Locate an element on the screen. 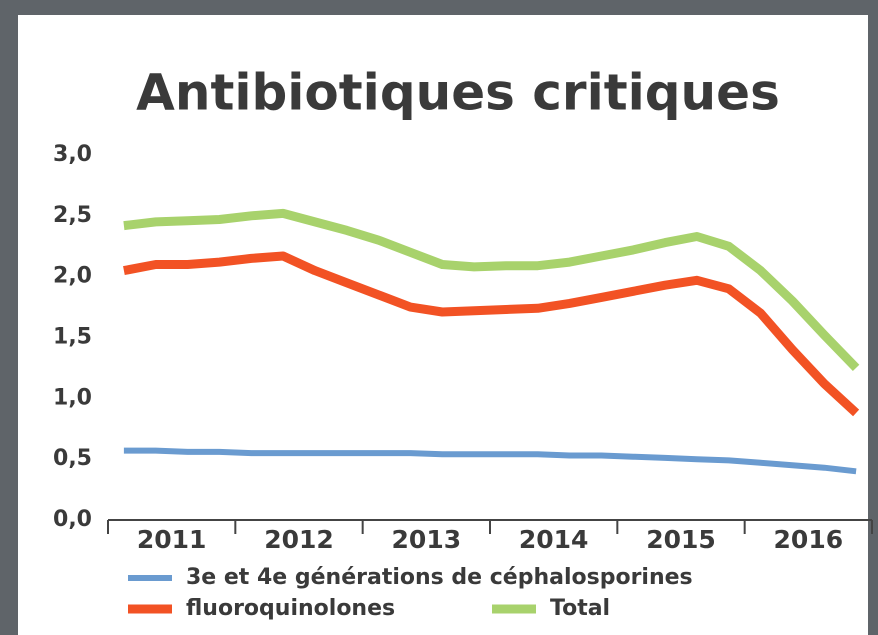 The width and height of the screenshot is (878, 635). x-tick-label: 2015 is located at coordinates (681, 539).